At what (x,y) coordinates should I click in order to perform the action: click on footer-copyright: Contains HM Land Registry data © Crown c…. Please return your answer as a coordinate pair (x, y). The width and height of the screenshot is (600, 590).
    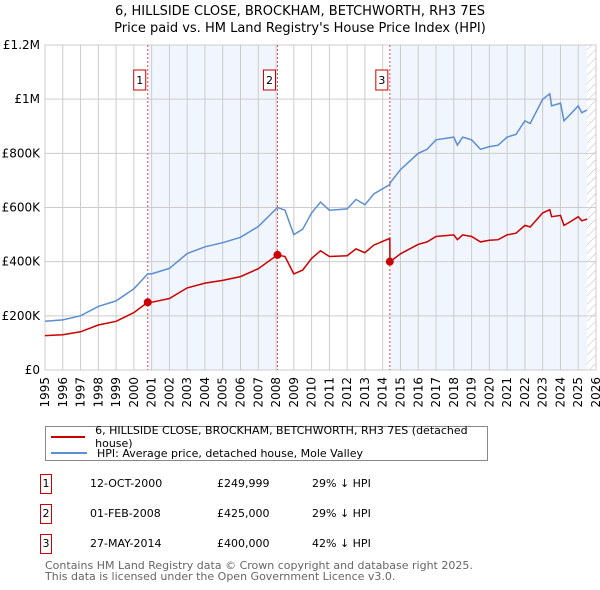
    Looking at the image, I should click on (259, 565).